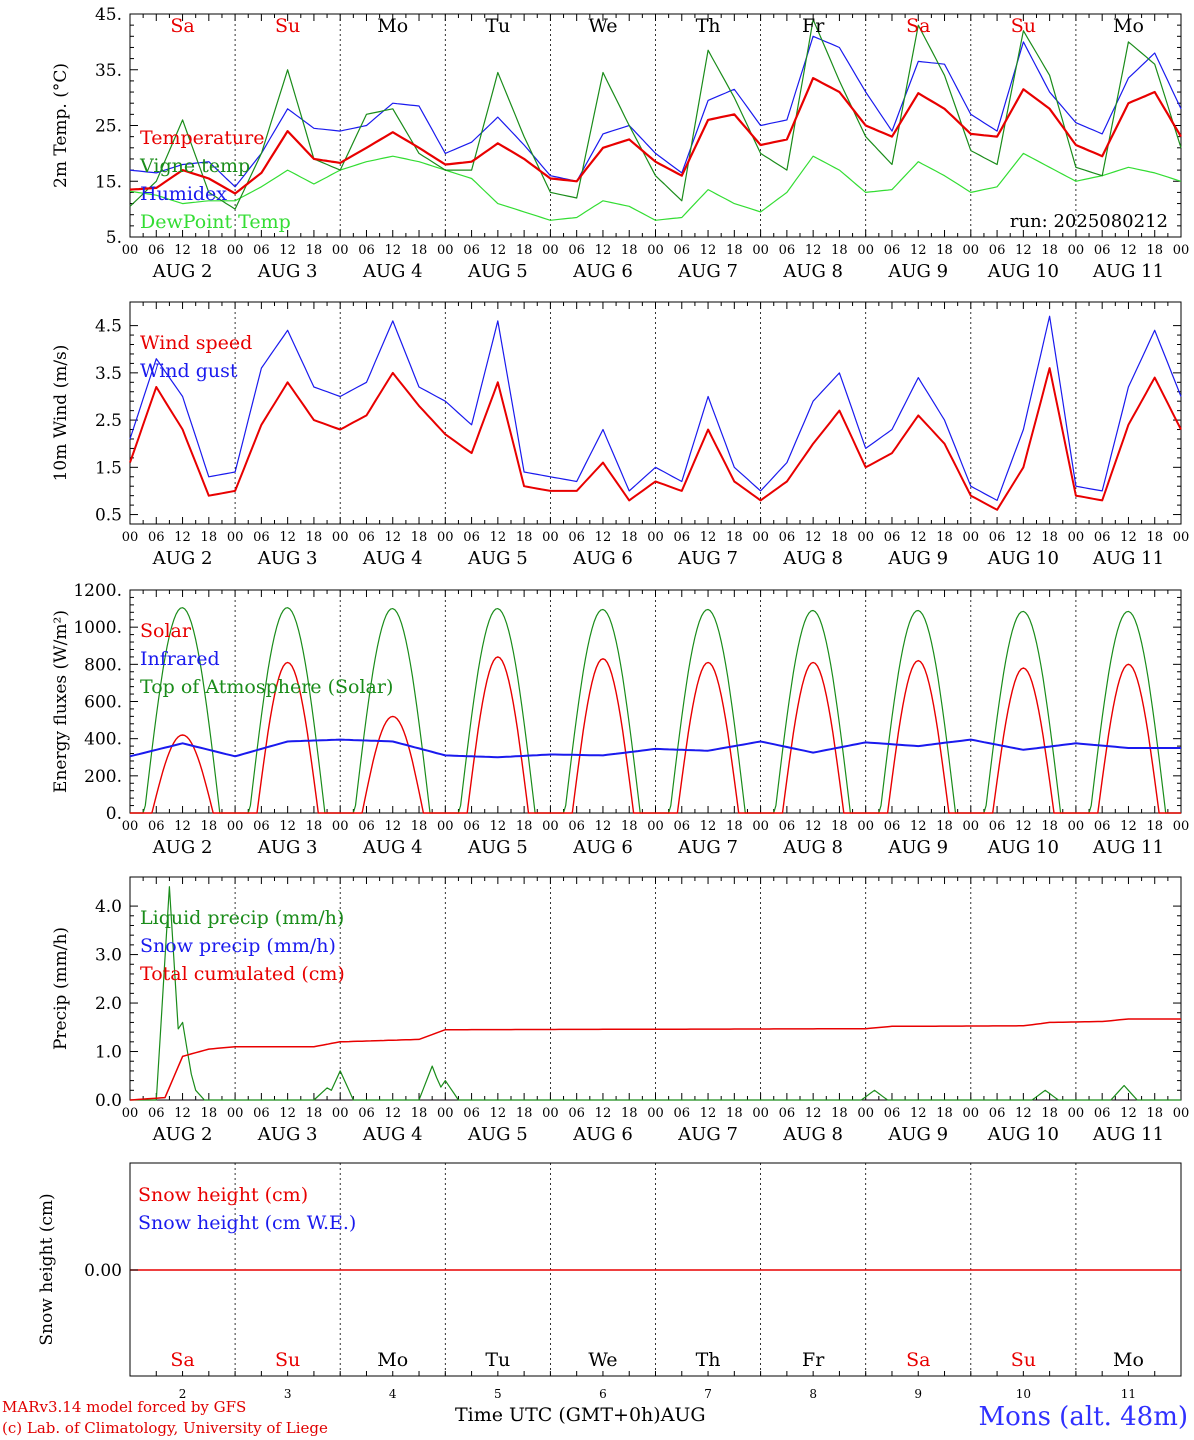 This screenshot has height=1440, width=1194. What do you see at coordinates (196, 343) in the screenshot?
I see `legend-entry: Wind speed` at bounding box center [196, 343].